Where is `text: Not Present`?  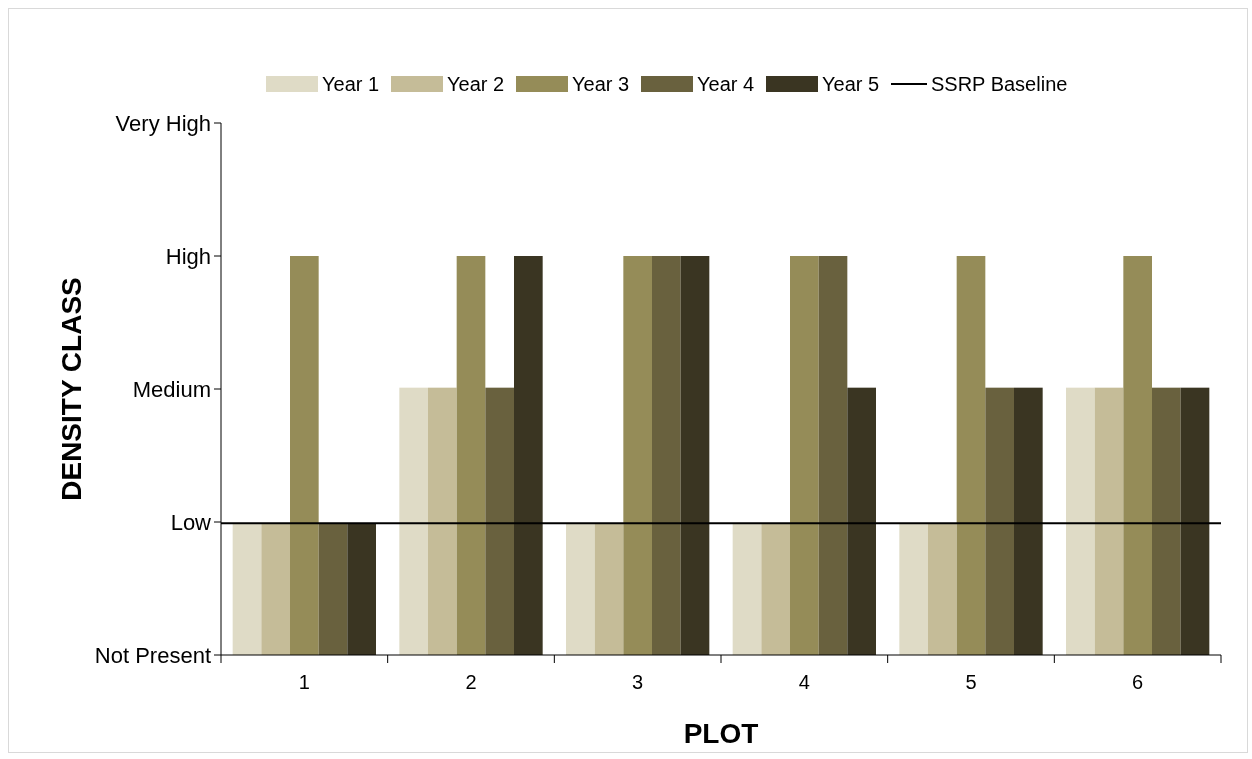 text: Not Present is located at coordinates (152, 655).